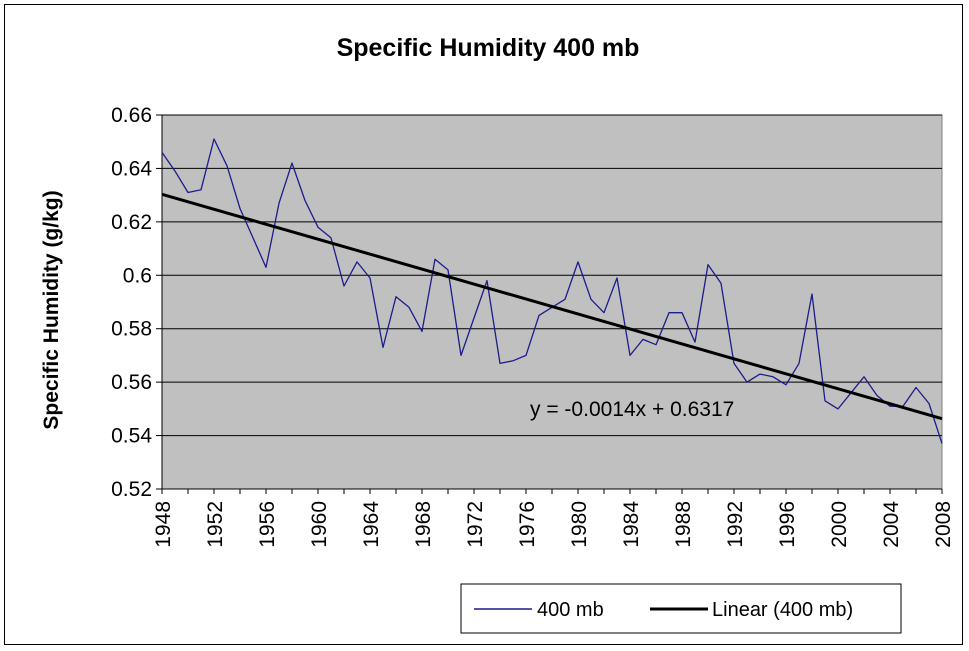 This screenshot has width=969, height=651. What do you see at coordinates (267, 524) in the screenshot?
I see `x-tick-label: 1956` at bounding box center [267, 524].